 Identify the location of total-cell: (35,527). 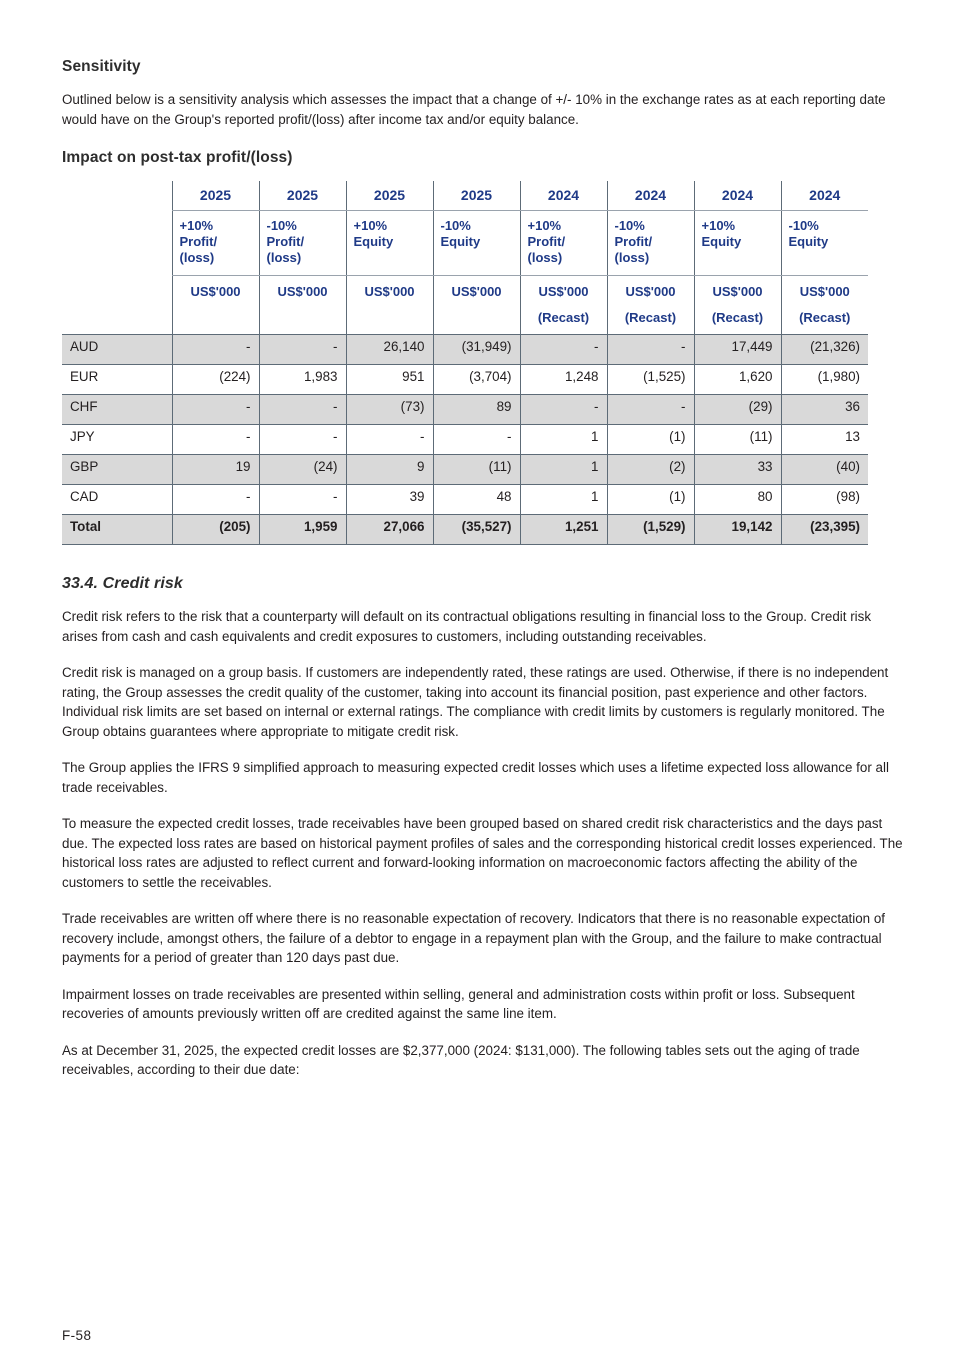
(476, 529).